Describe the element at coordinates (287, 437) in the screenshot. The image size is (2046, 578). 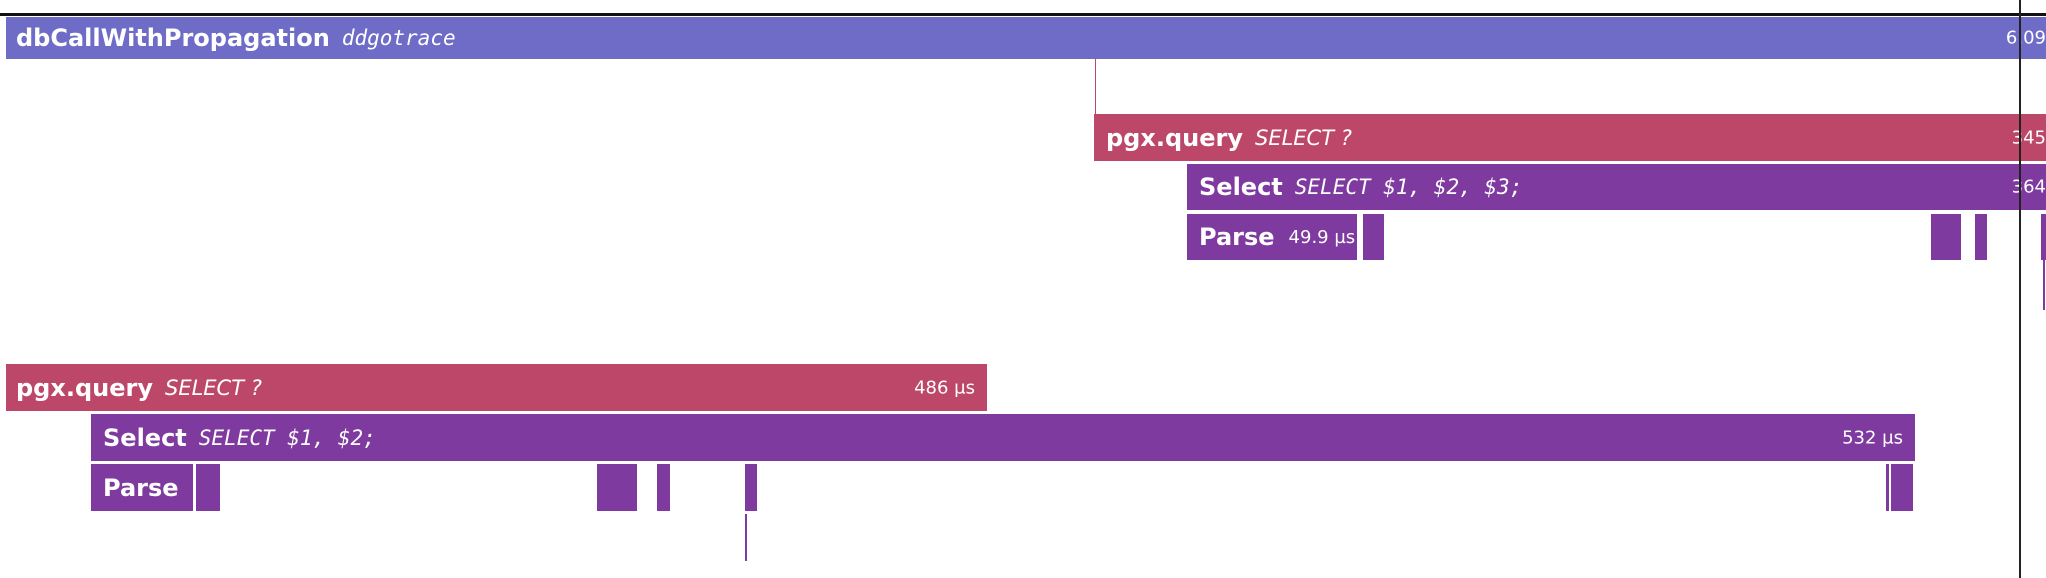
I see `span-resource: SELECT $1, $2;` at that location.